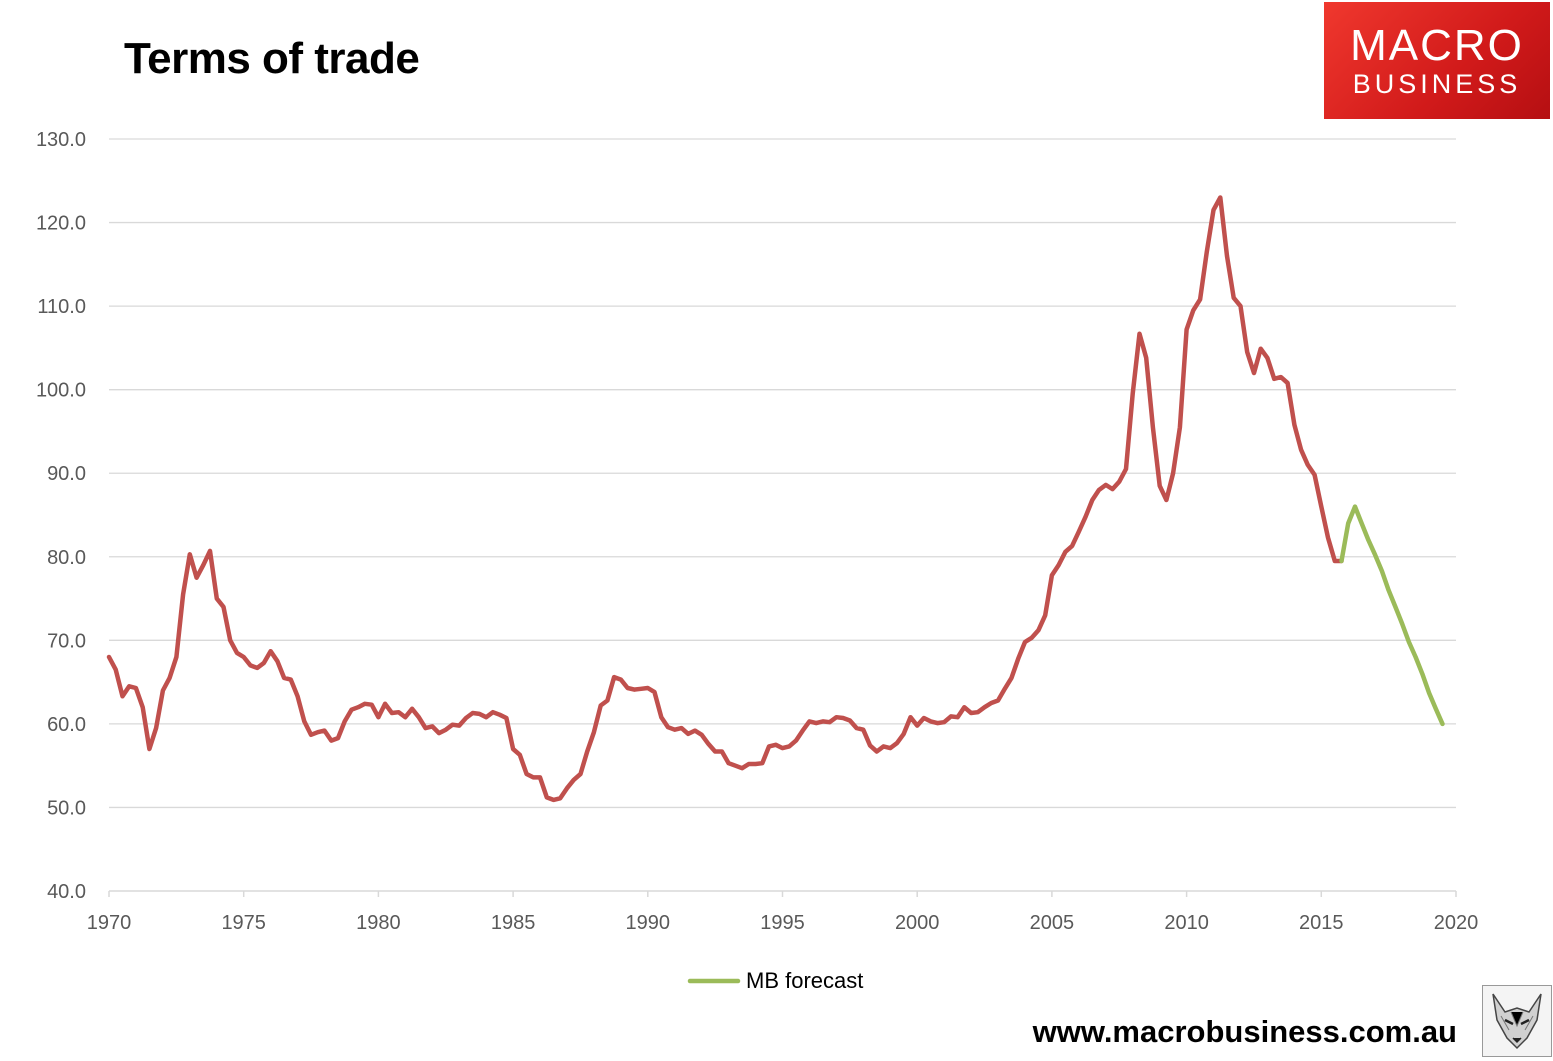 This screenshot has width=1553, height=1061. I want to click on x-tick-label: 2010, so click(1186, 923).